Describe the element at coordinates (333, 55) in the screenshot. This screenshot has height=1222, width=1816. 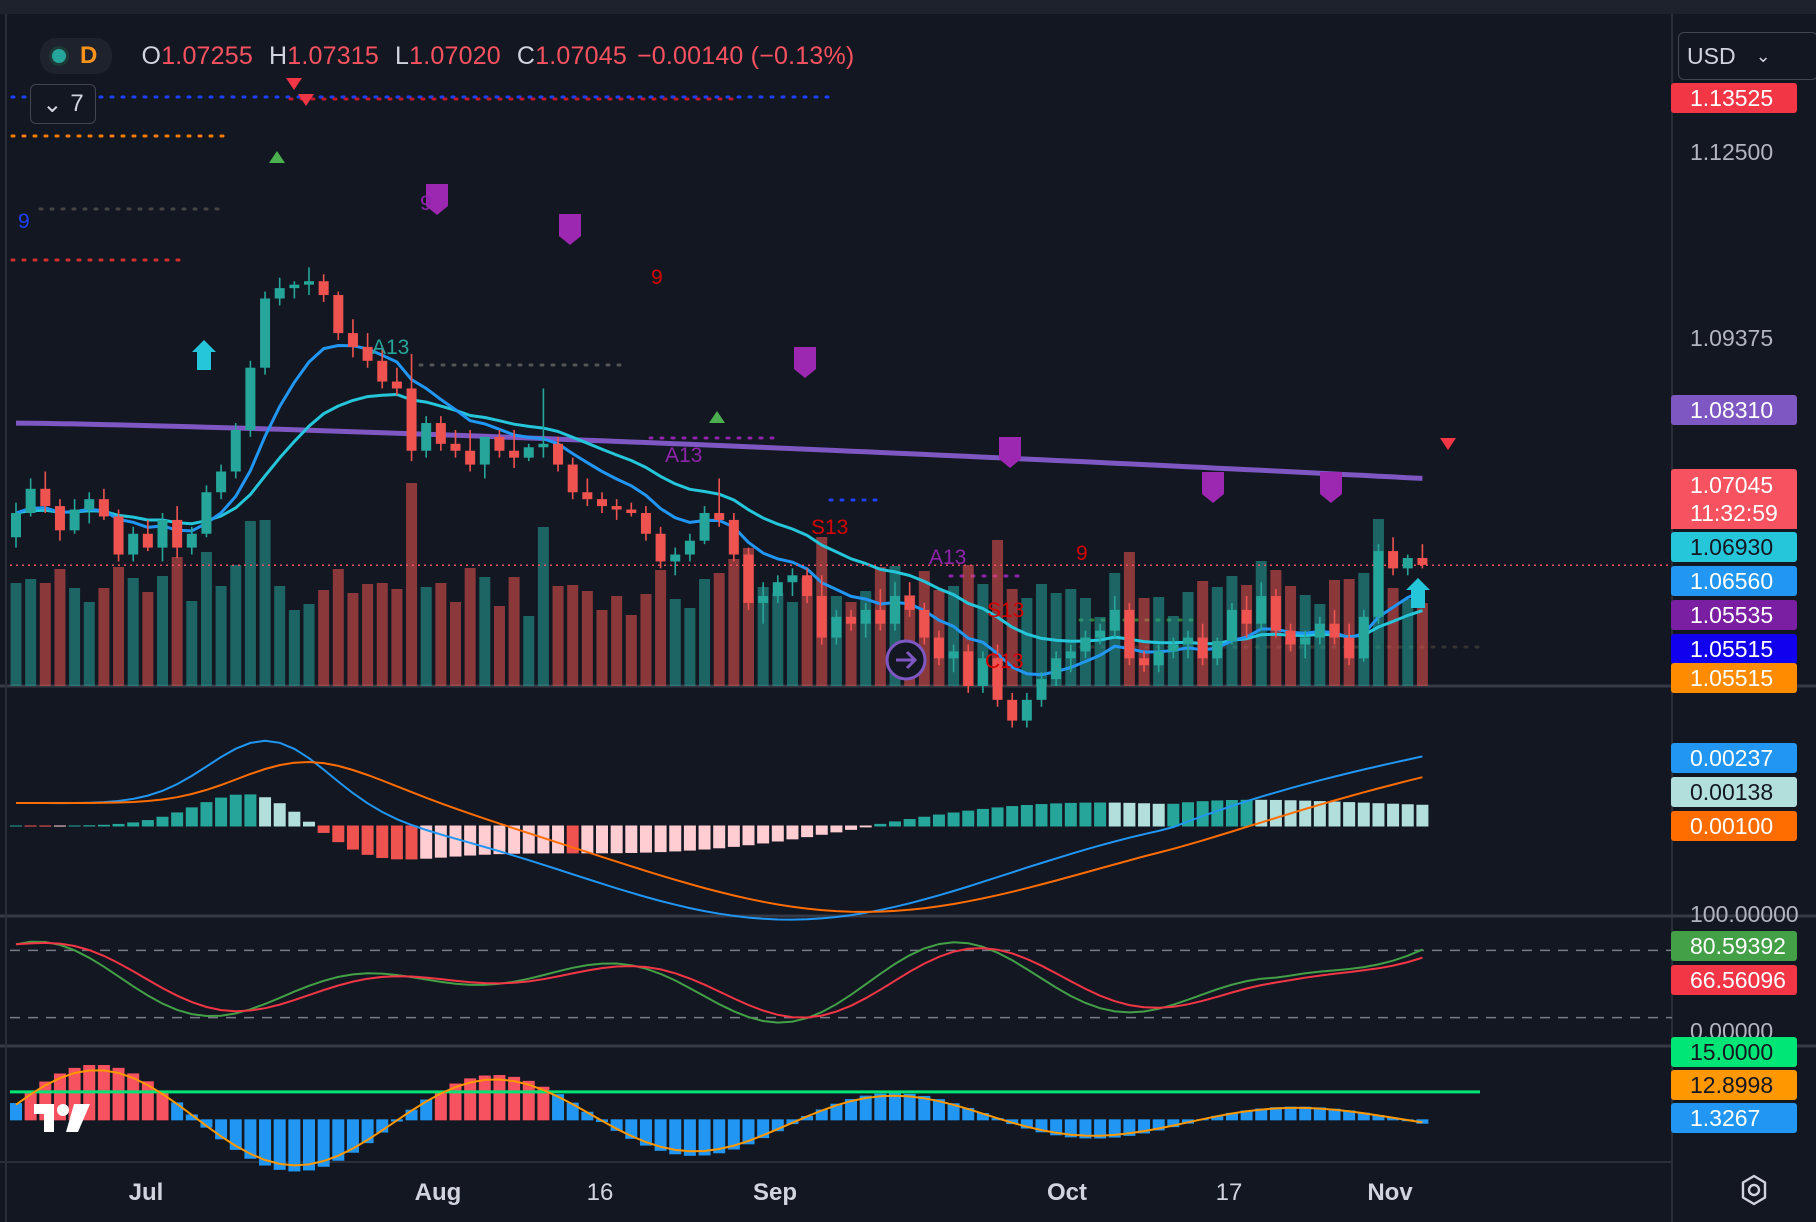
I see `high-value: 1.07315` at that location.